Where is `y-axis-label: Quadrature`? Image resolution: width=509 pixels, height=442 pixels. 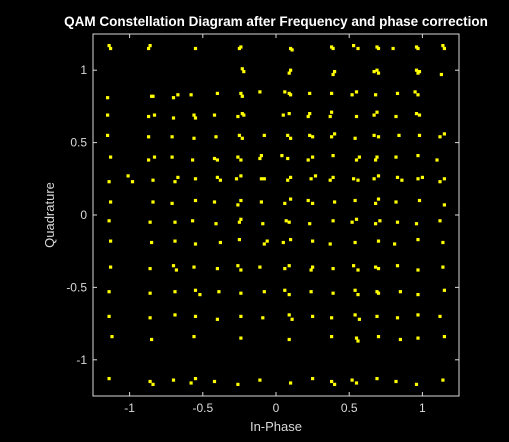
y-axis-label: Quadrature is located at coordinates (49, 215).